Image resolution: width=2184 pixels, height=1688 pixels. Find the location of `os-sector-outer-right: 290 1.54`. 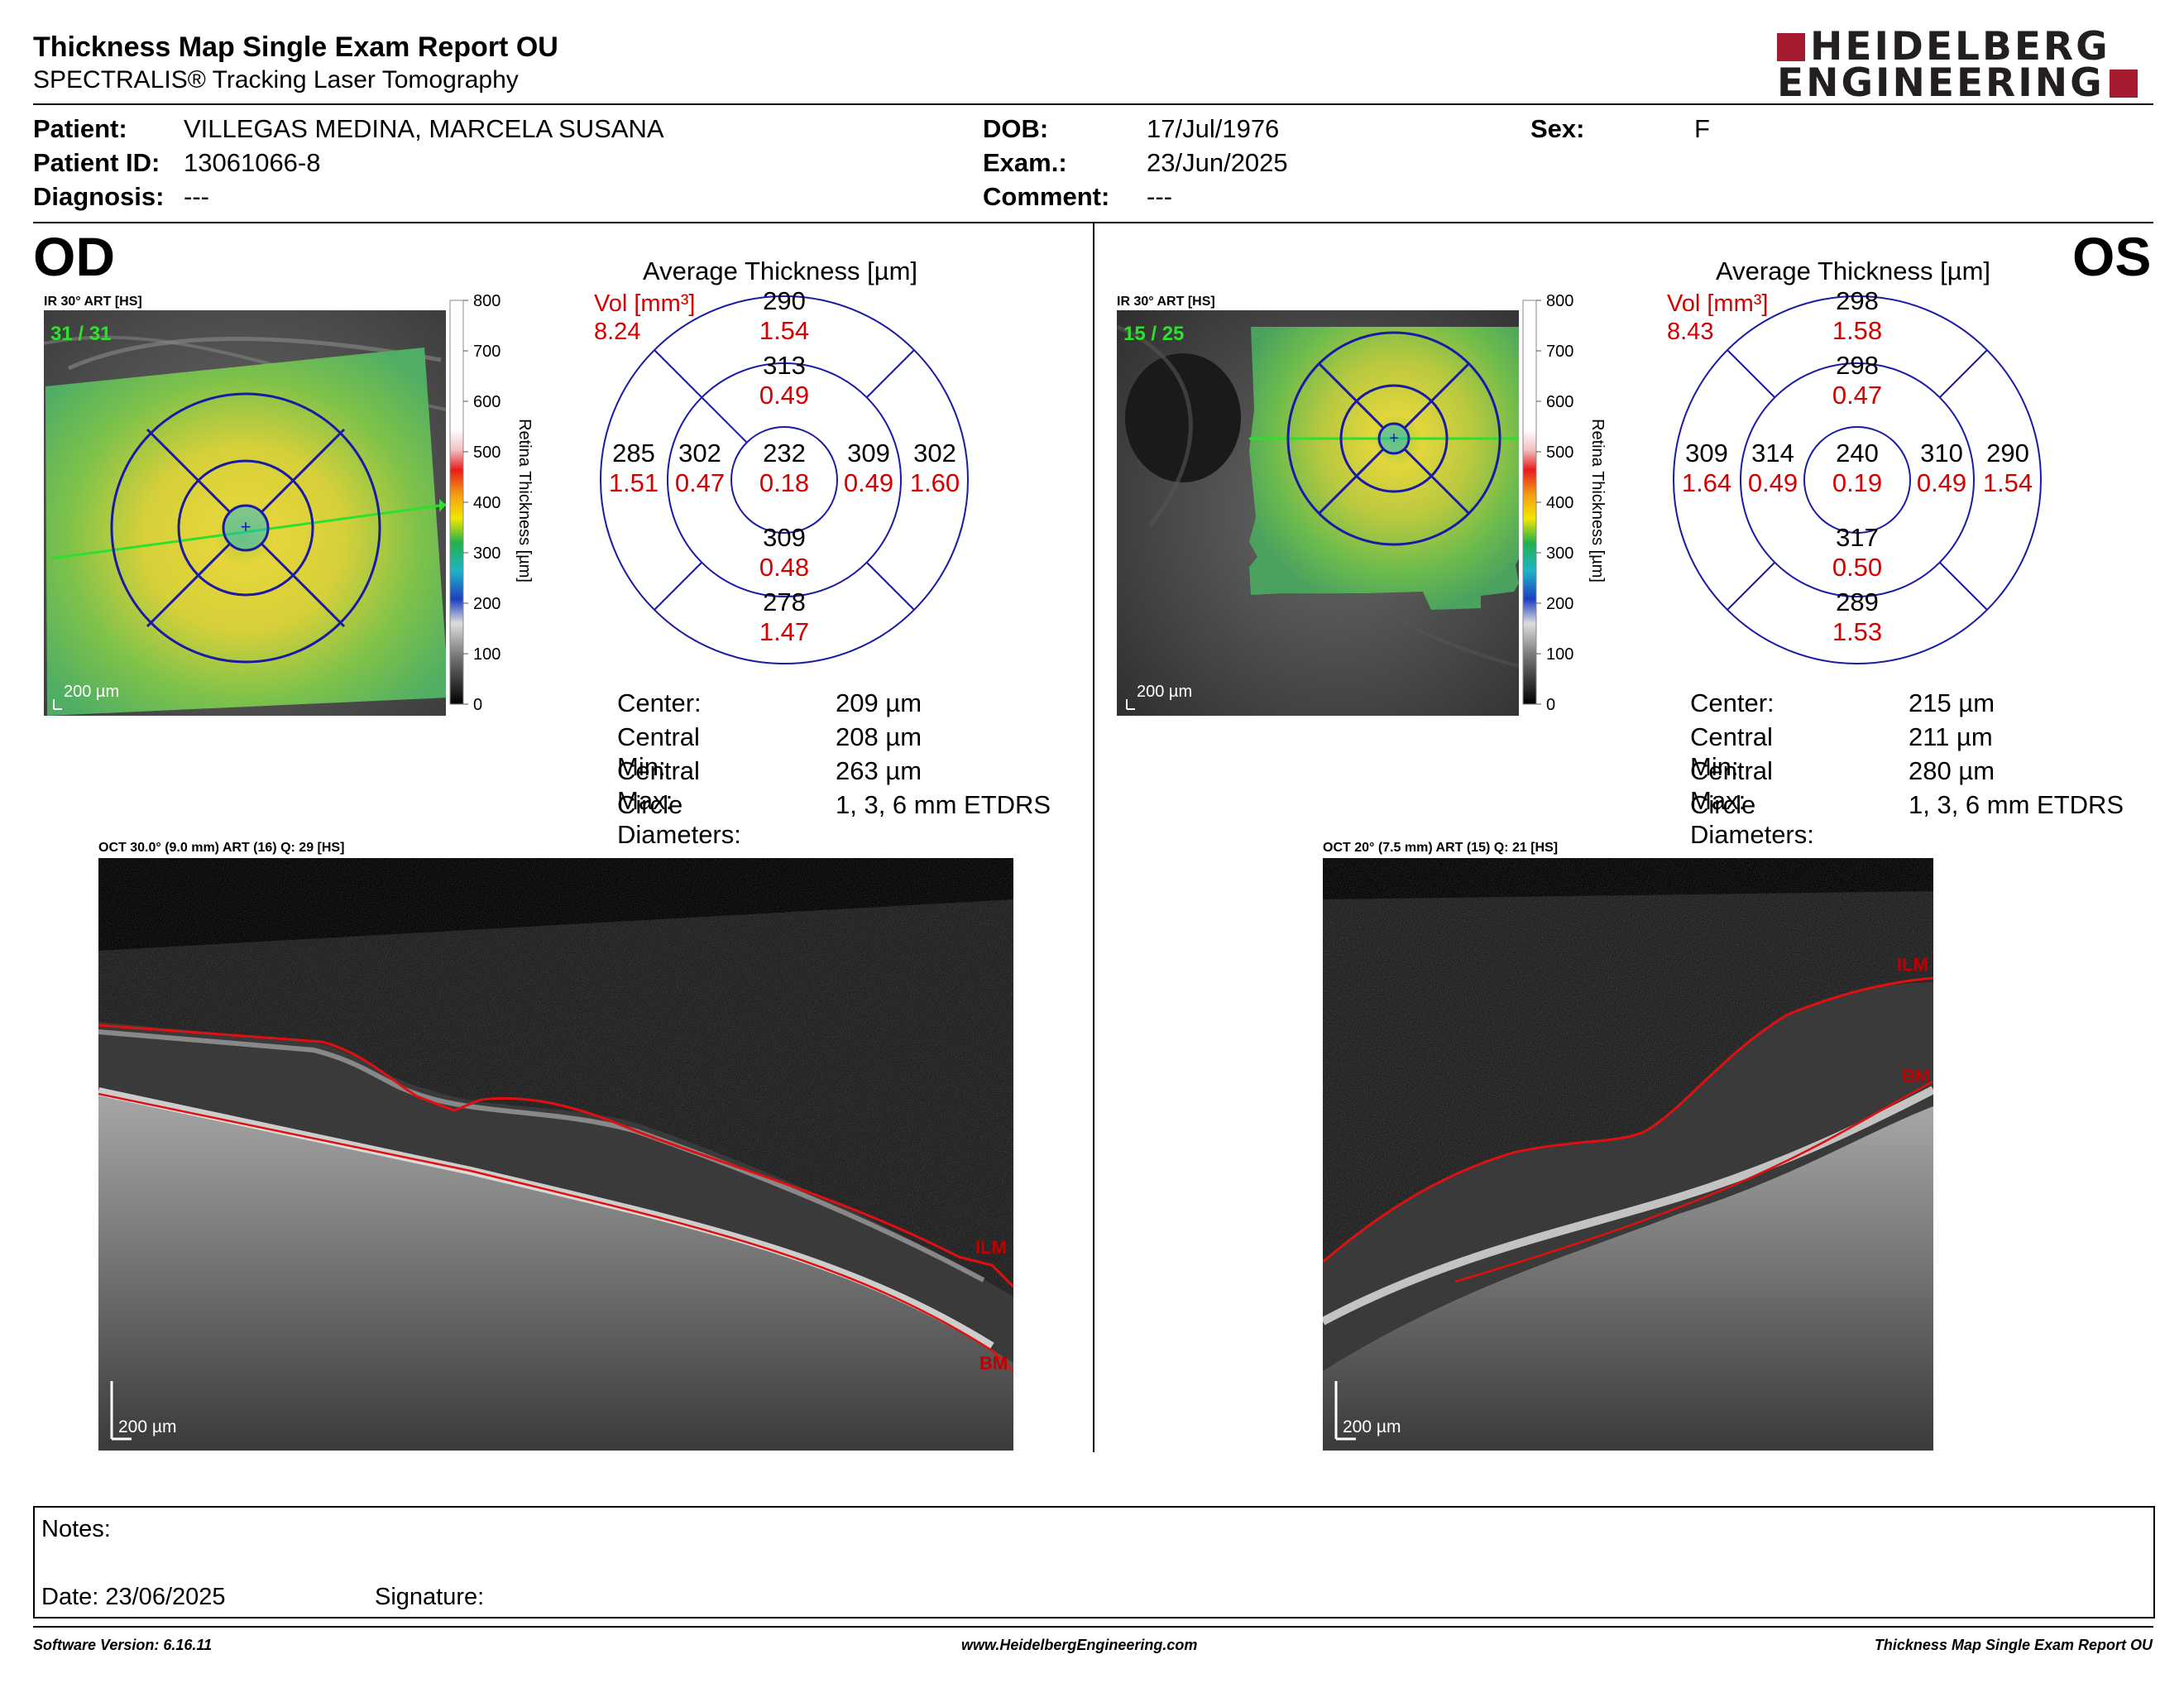

os-sector-outer-right: 290 1.54 is located at coordinates (2007, 468).